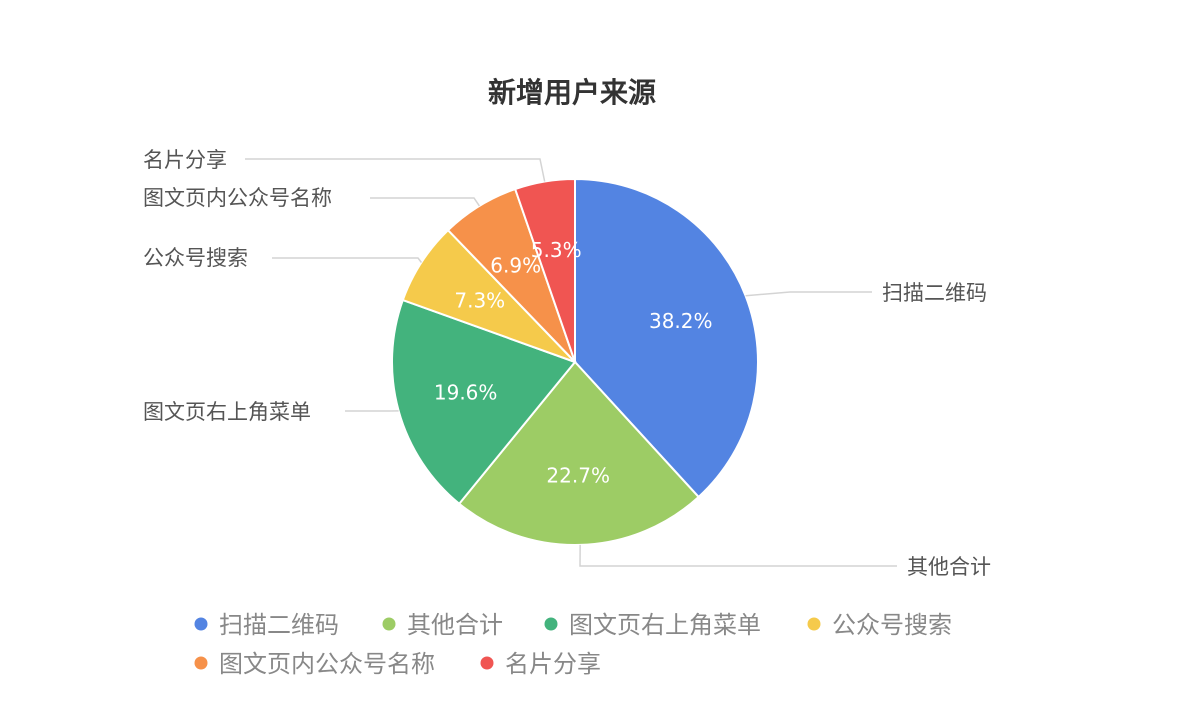 This screenshot has height=723, width=1182. What do you see at coordinates (479, 300) in the screenshot?
I see `slice-value-label-3: 7.3%` at bounding box center [479, 300].